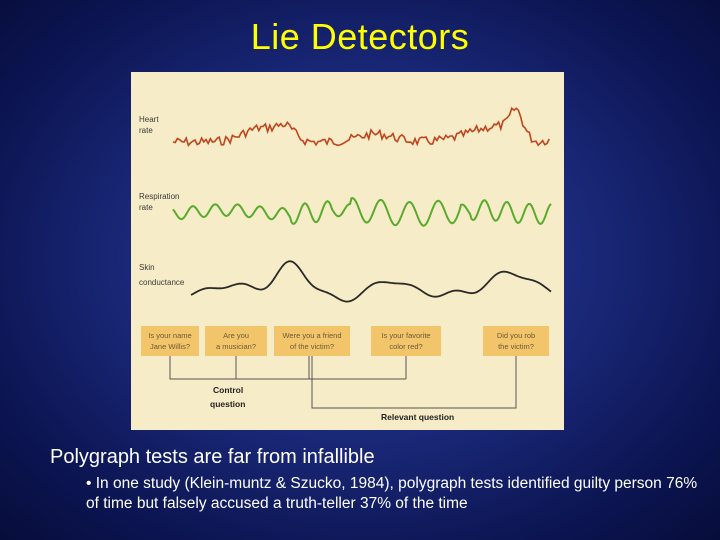  I want to click on respiration-trace, so click(362, 212).